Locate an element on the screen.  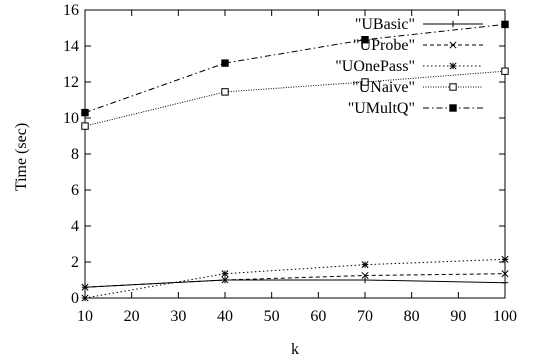
x-tick-label: 80 is located at coordinates (412, 316).